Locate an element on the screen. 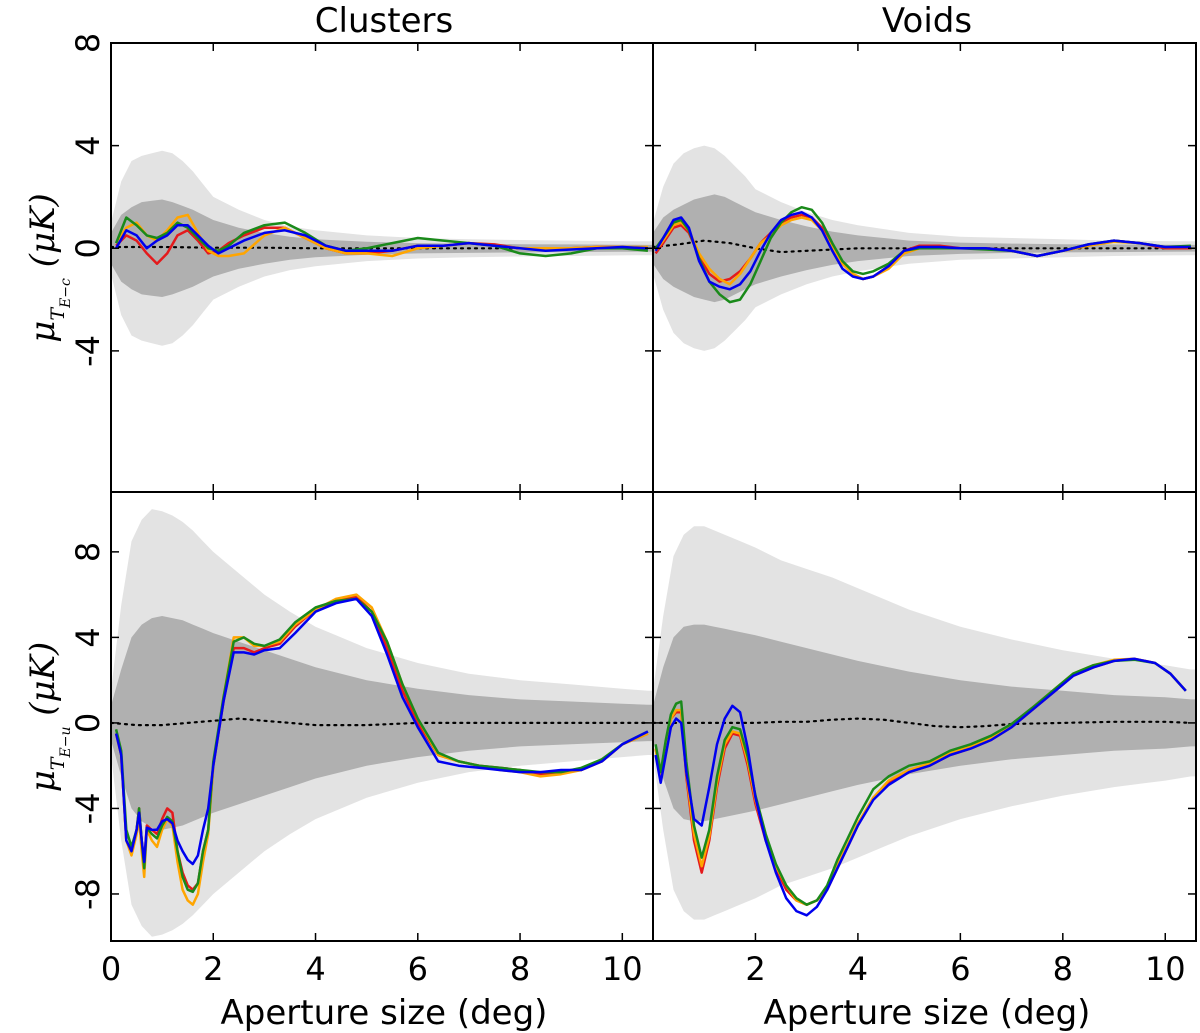 This screenshot has width=1200, height=1033. null-line-clusters-eu is located at coordinates (380, 722).